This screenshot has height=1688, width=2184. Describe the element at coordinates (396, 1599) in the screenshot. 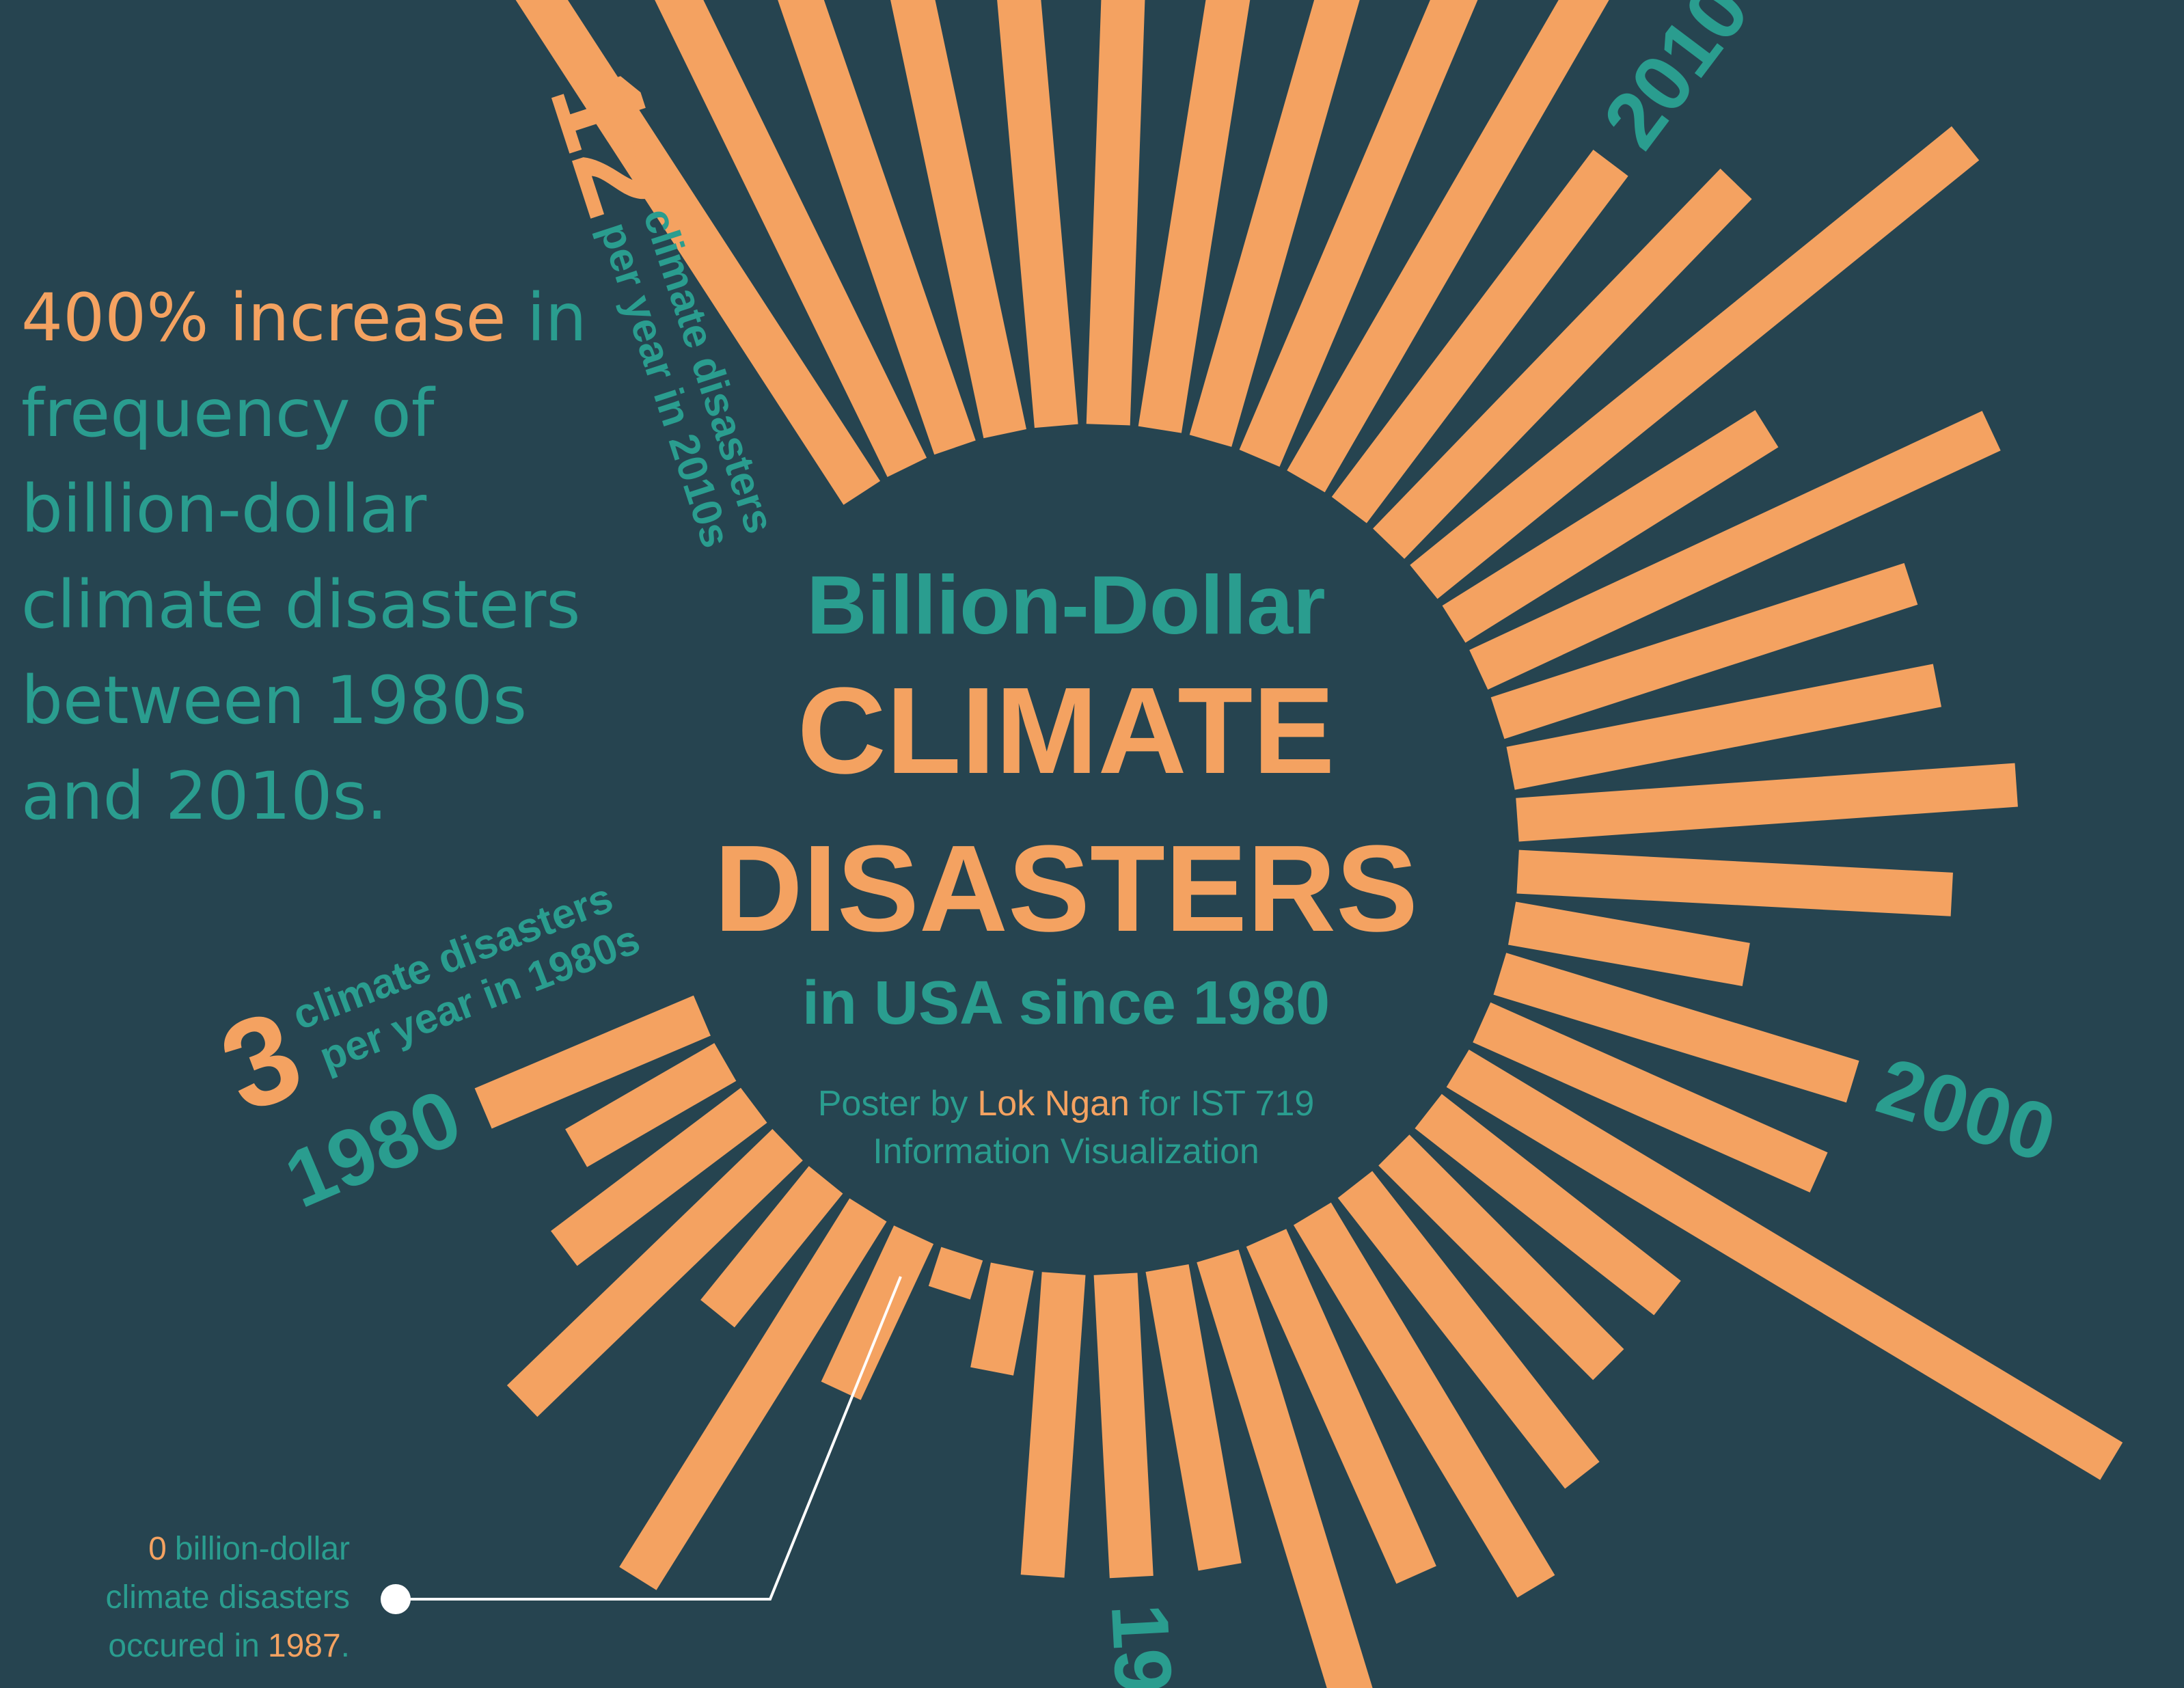

I see `note-dot` at that location.